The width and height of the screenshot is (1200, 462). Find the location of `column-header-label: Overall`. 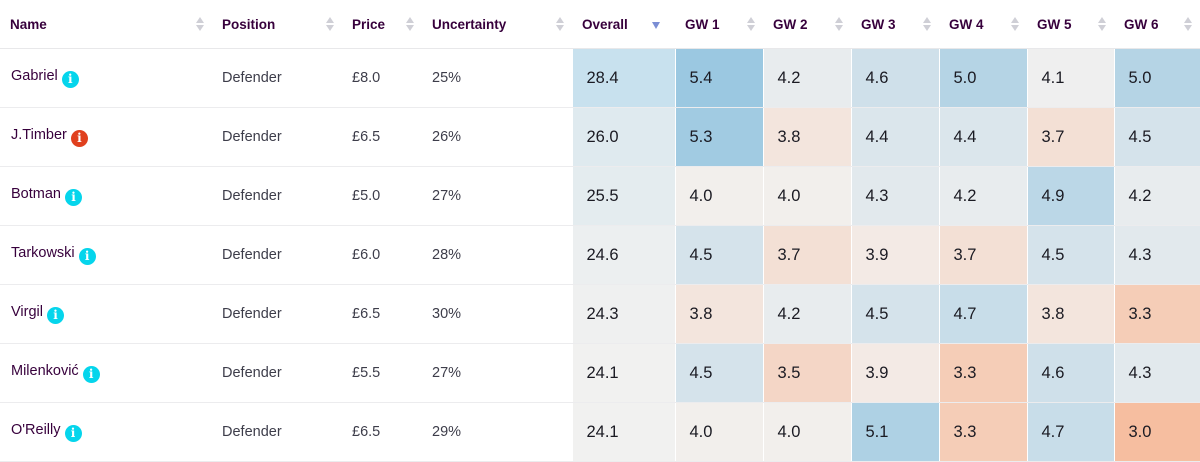

column-header-label: Overall is located at coordinates (605, 24).